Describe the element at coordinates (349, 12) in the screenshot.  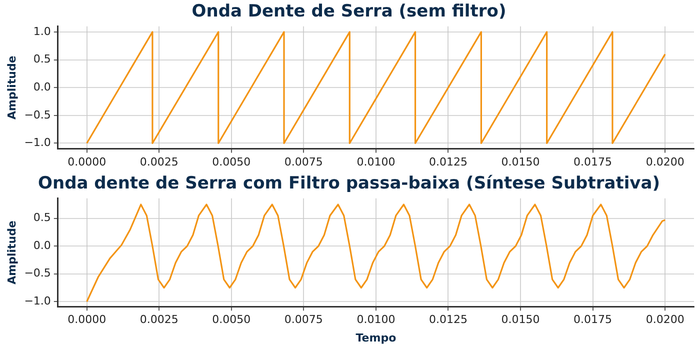
I see `chart-title: Onda Dente de Serra (sem filtro)` at that location.